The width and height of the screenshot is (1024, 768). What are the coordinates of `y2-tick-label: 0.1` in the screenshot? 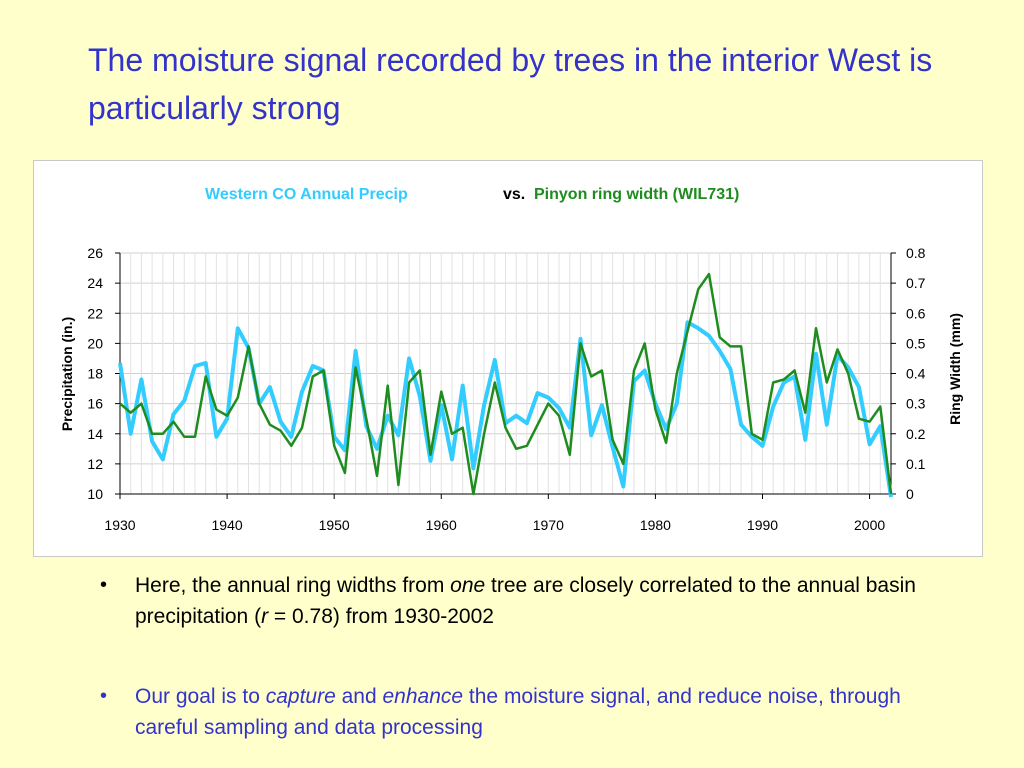 It's located at (916, 464).